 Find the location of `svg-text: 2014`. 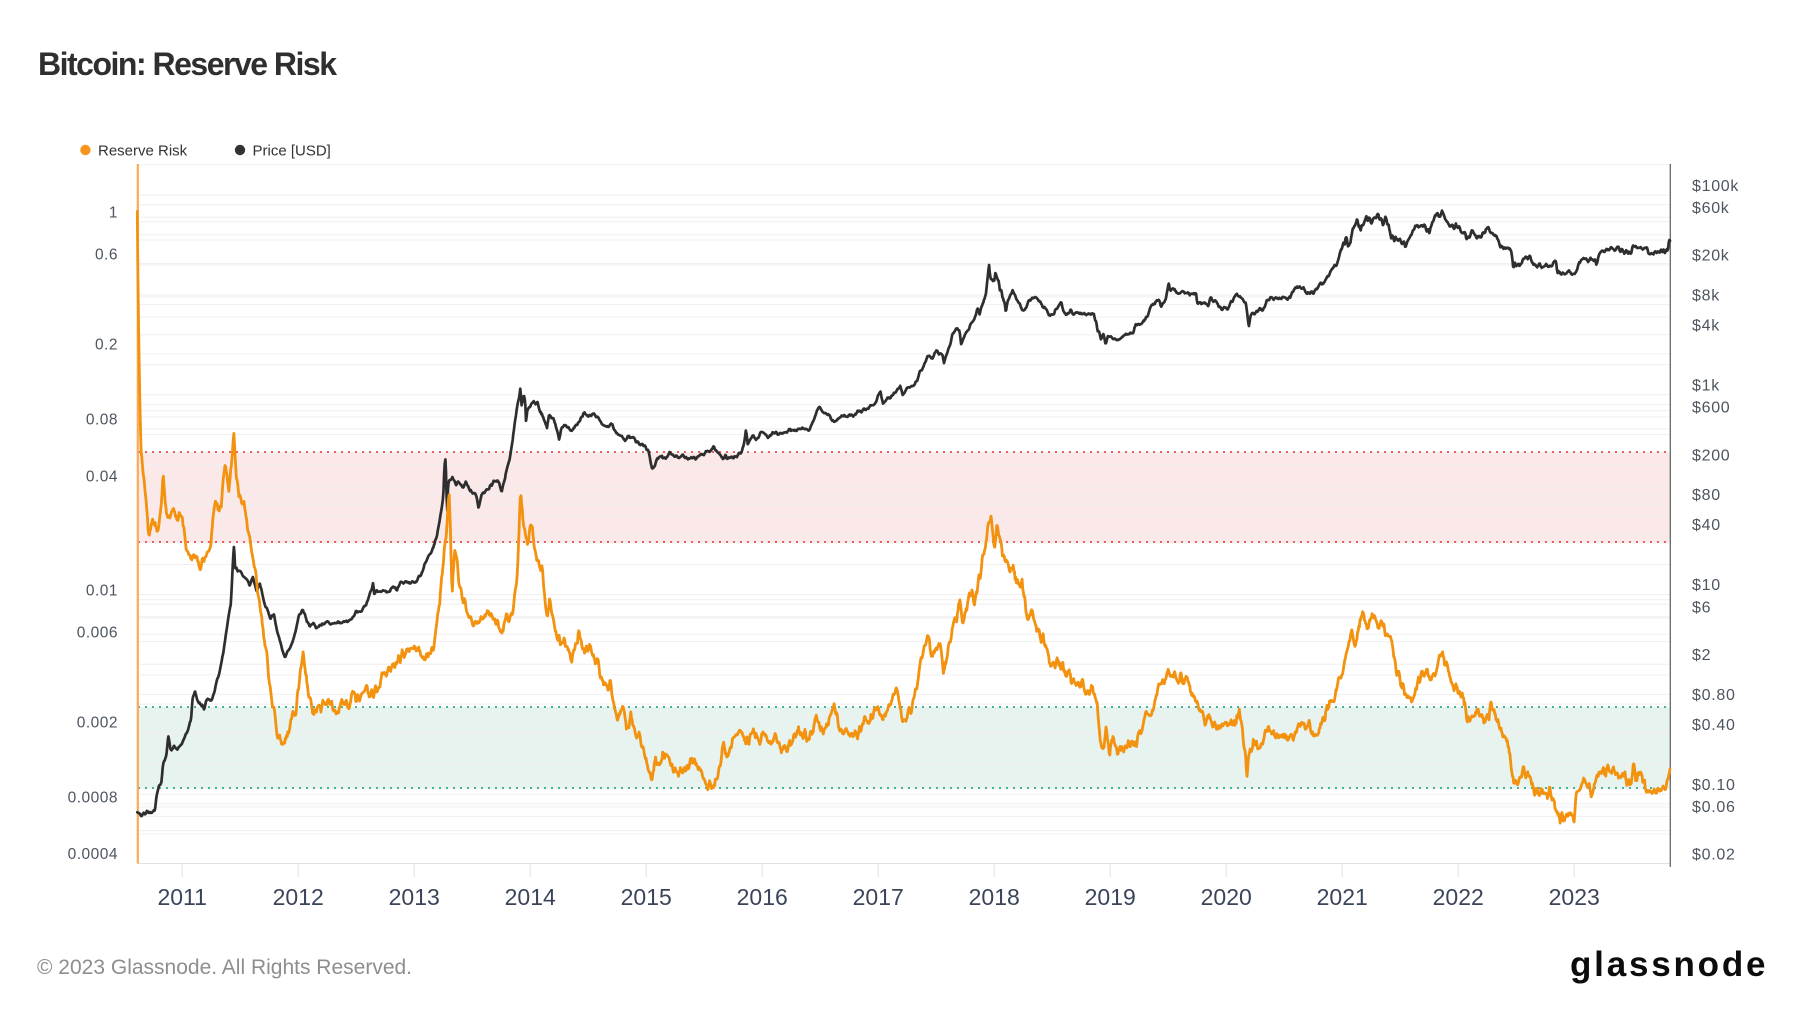

svg-text: 2014 is located at coordinates (530, 897).